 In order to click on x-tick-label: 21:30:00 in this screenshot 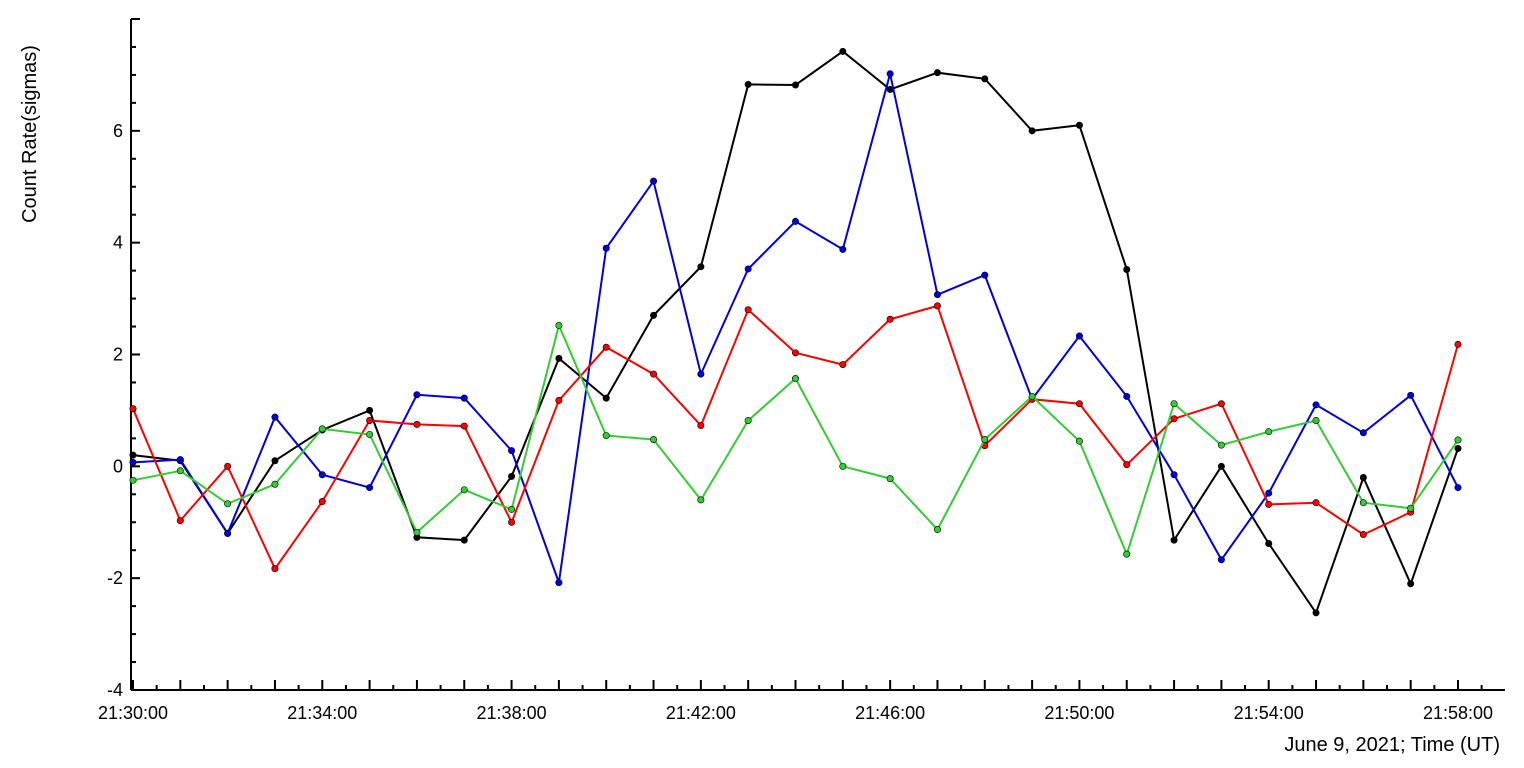, I will do `click(133, 713)`.